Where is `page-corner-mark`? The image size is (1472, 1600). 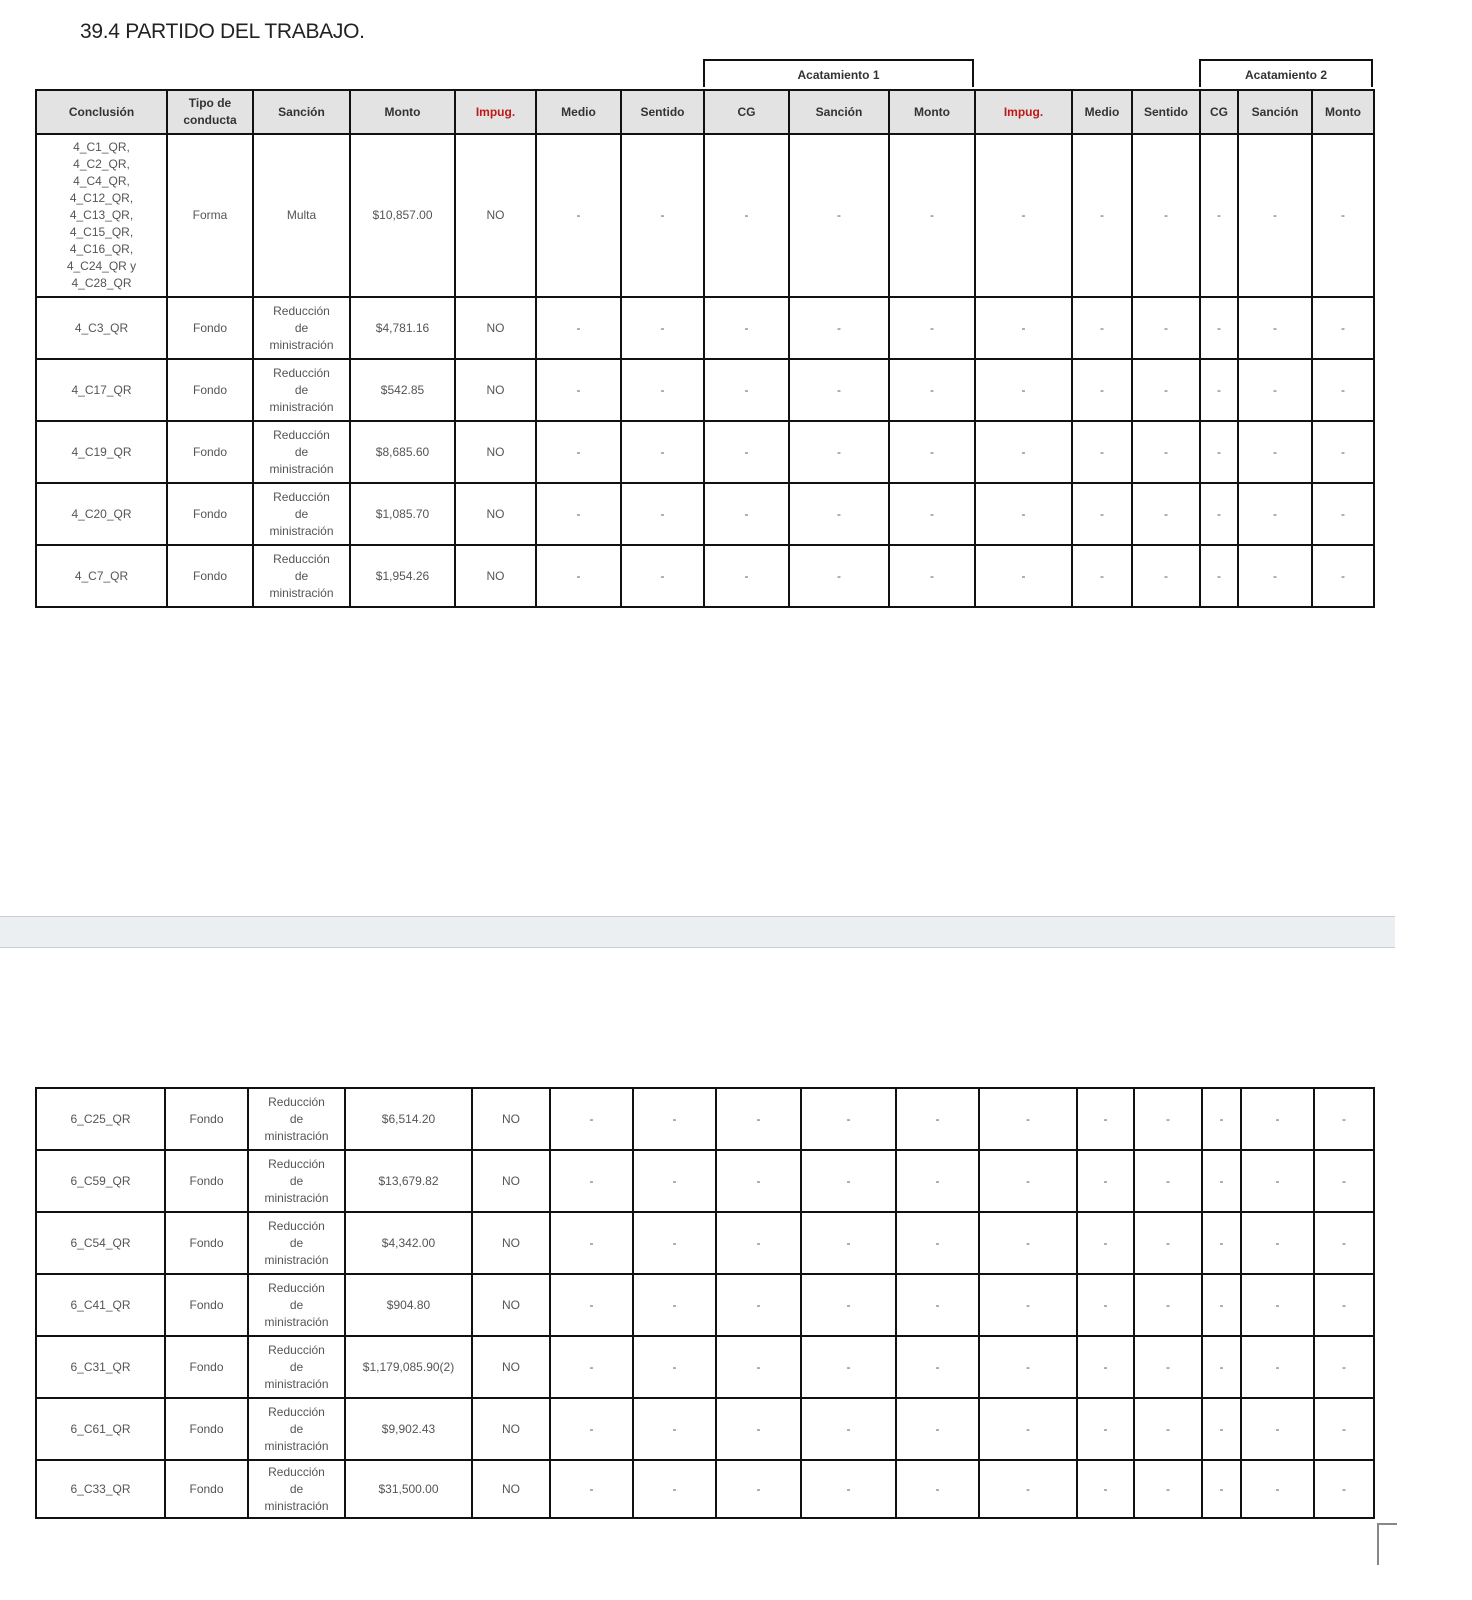 page-corner-mark is located at coordinates (1387, 1544).